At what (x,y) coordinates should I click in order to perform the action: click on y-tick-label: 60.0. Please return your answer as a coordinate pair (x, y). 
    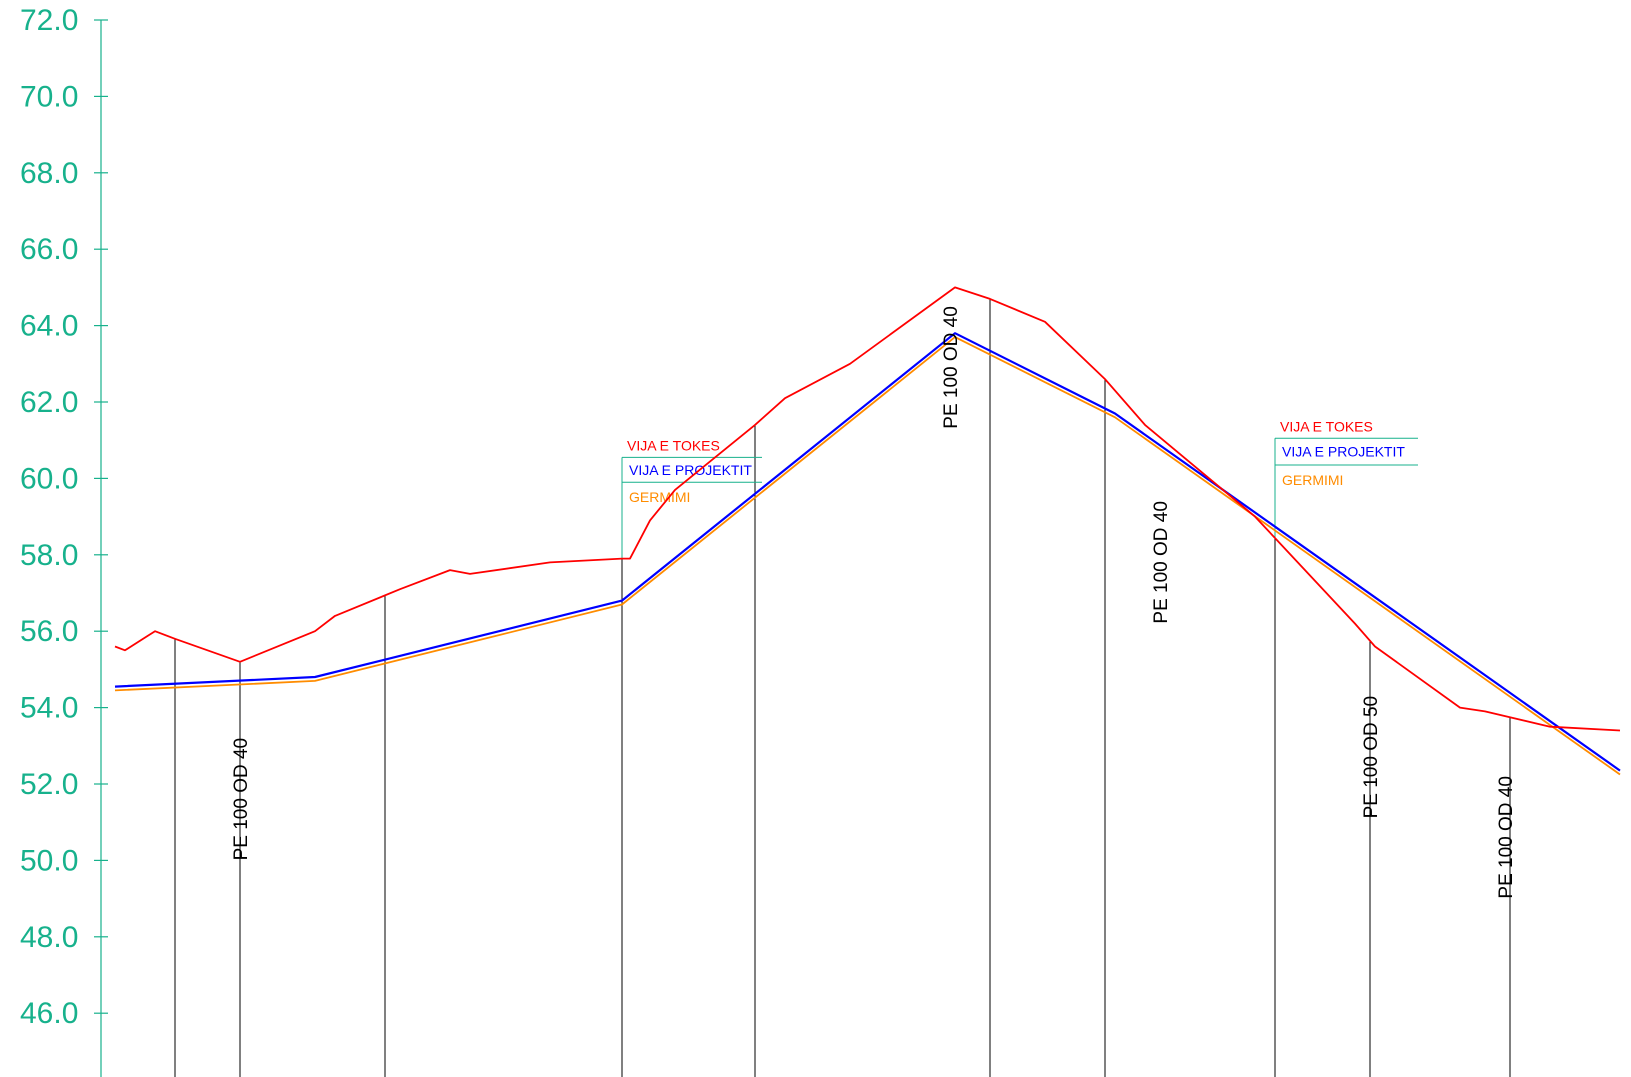
    Looking at the image, I should click on (49, 478).